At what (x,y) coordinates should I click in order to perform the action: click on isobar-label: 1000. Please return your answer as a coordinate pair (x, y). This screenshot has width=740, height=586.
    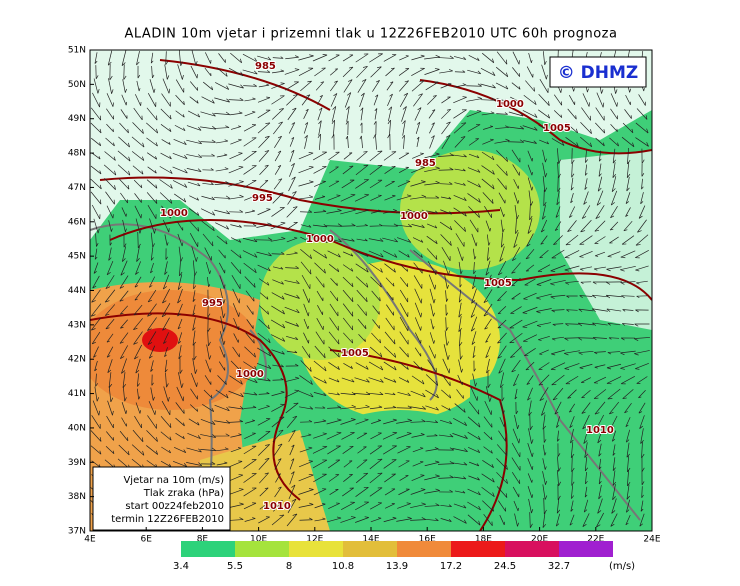
    Looking at the image, I should click on (510, 104).